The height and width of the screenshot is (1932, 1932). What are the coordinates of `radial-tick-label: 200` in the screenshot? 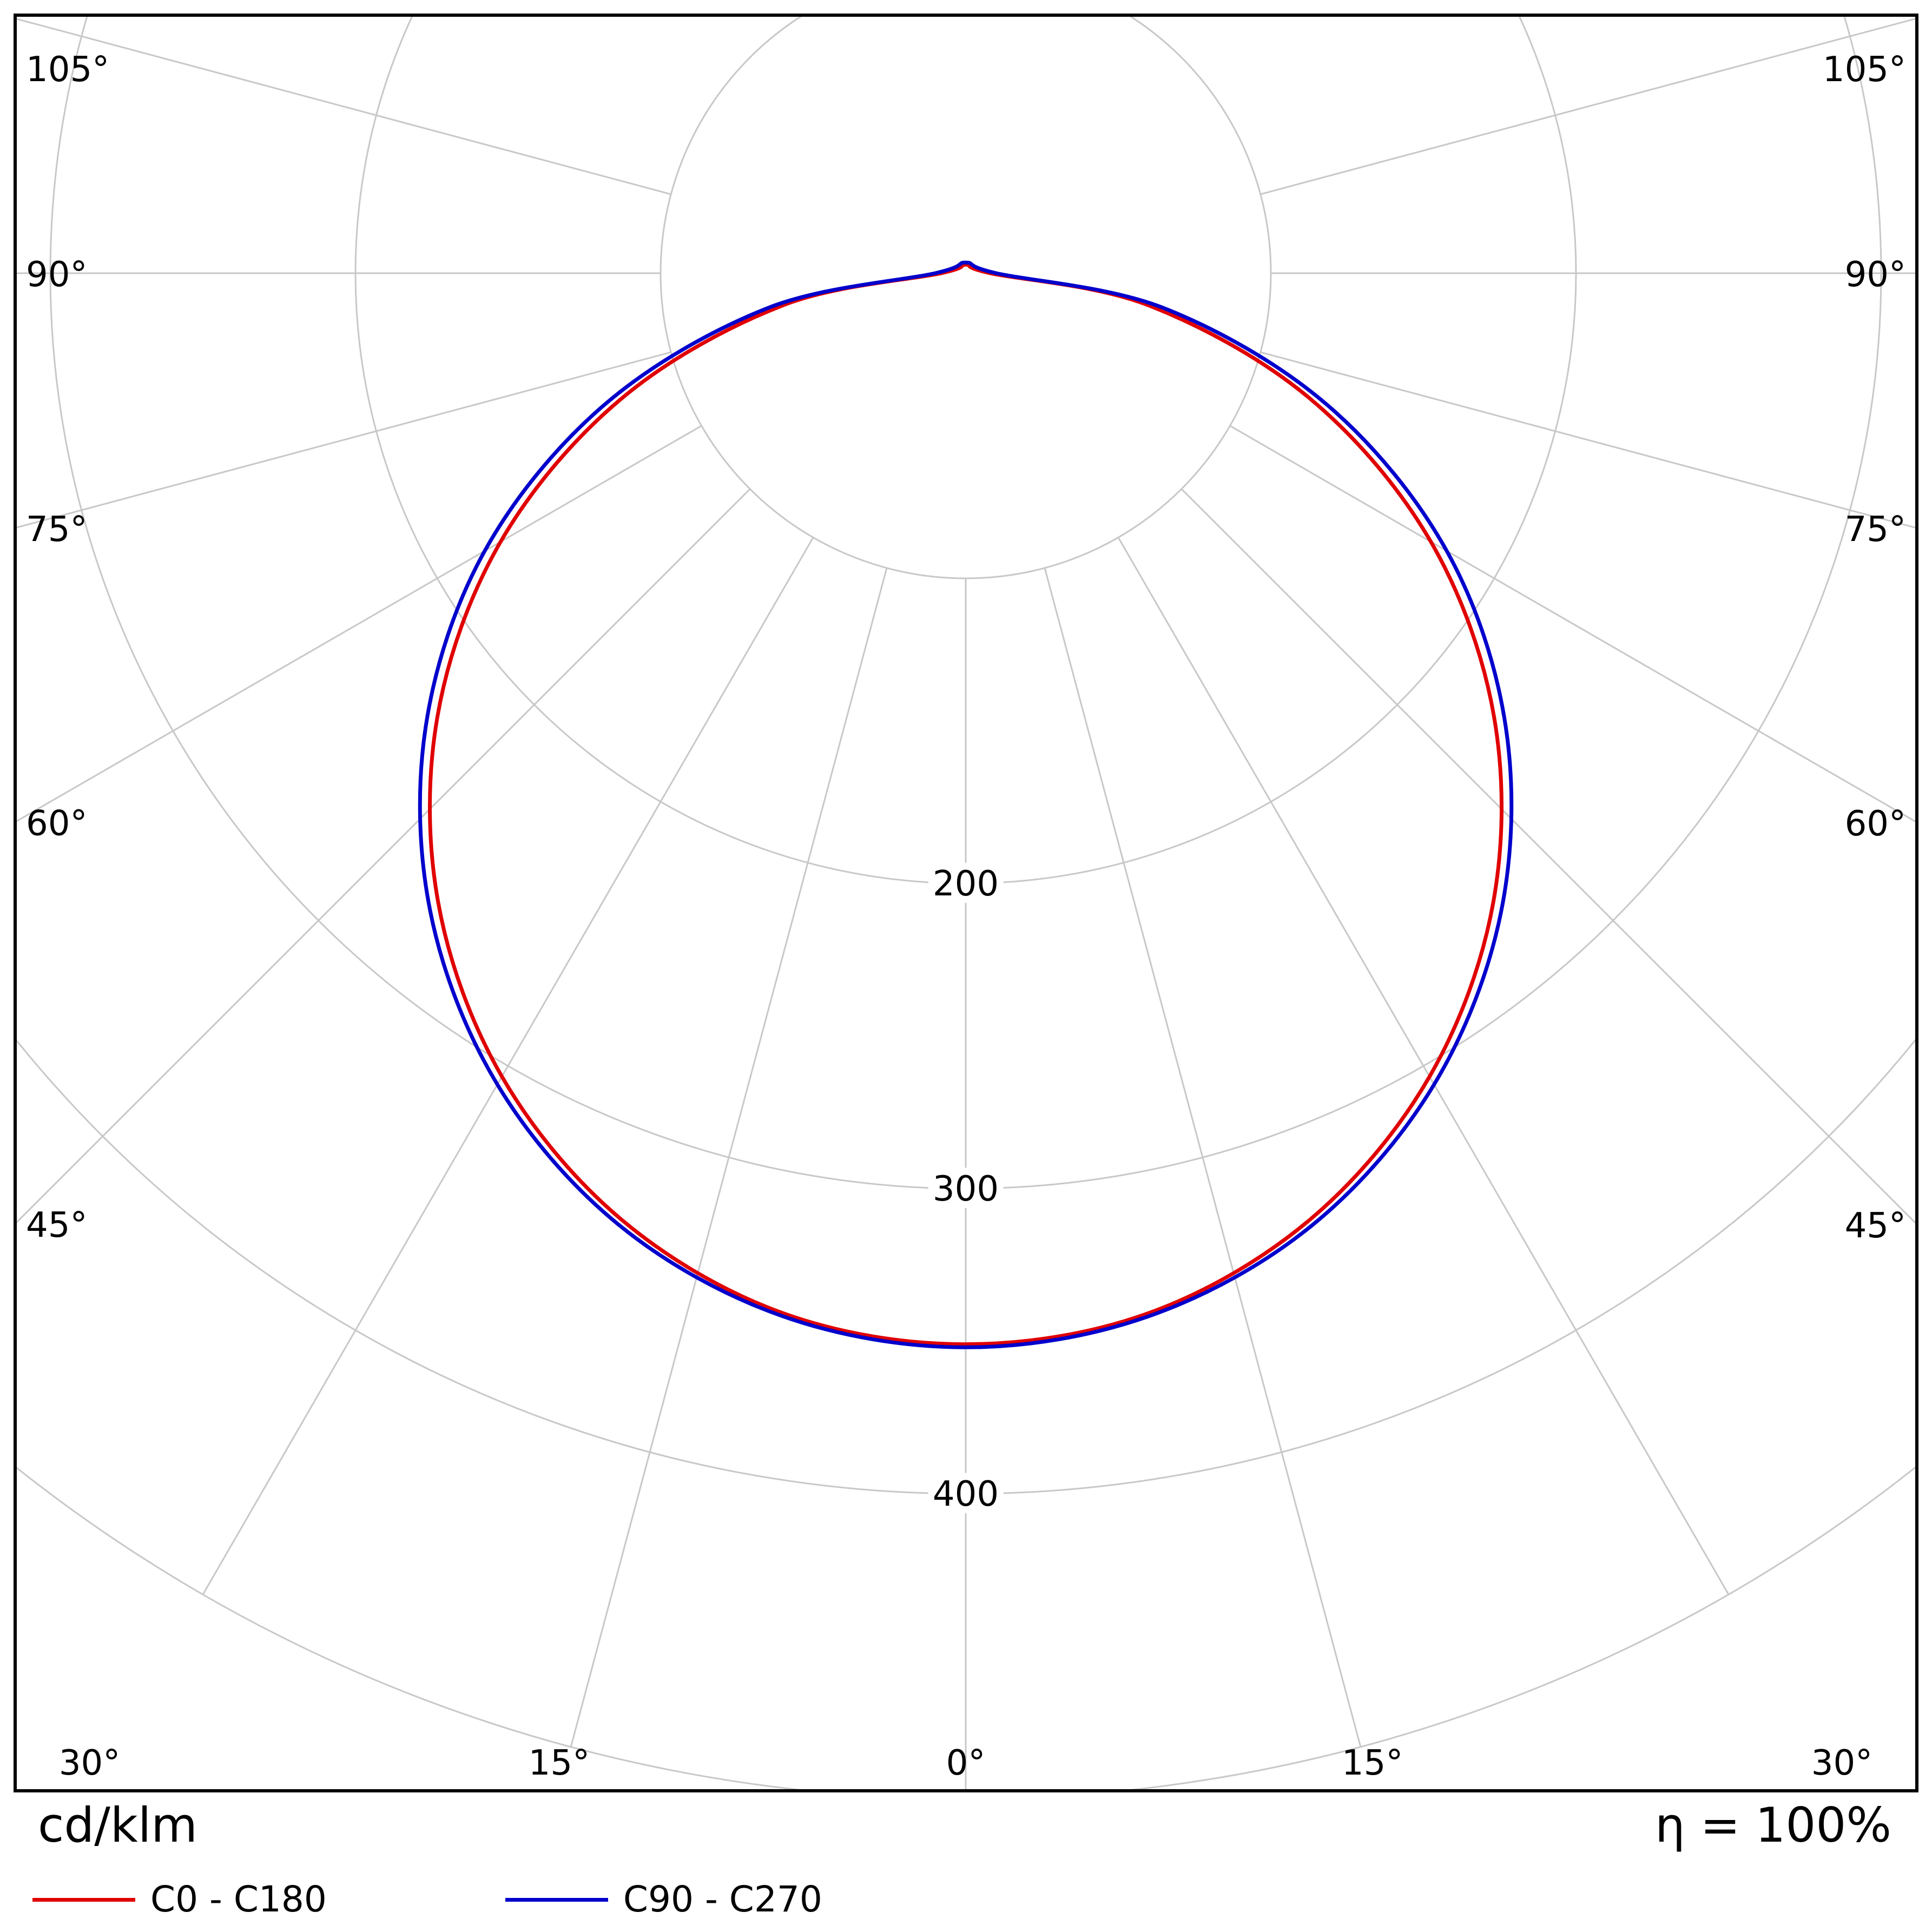 It's located at (966, 884).